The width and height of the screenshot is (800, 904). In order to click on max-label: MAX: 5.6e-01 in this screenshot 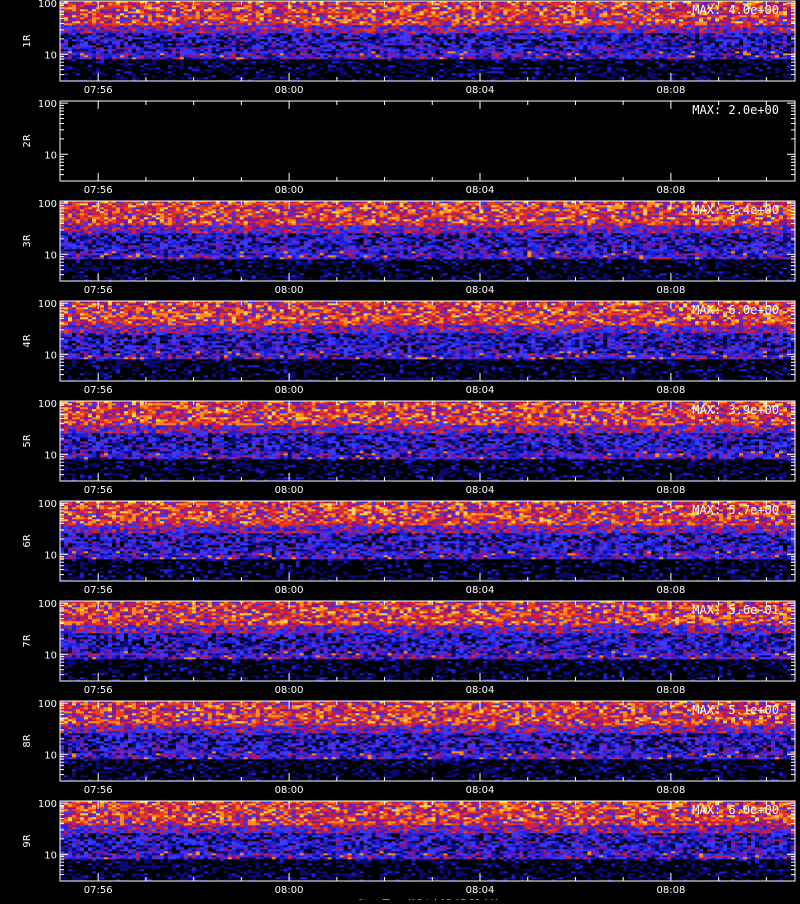, I will do `click(735, 610)`.